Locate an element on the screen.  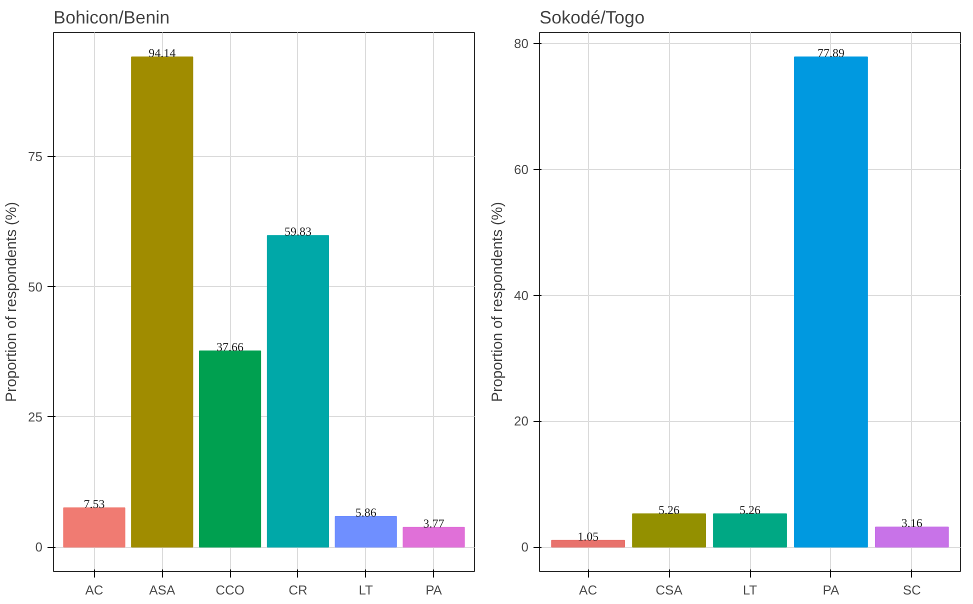
x-tick-label: SC is located at coordinates (911, 590).